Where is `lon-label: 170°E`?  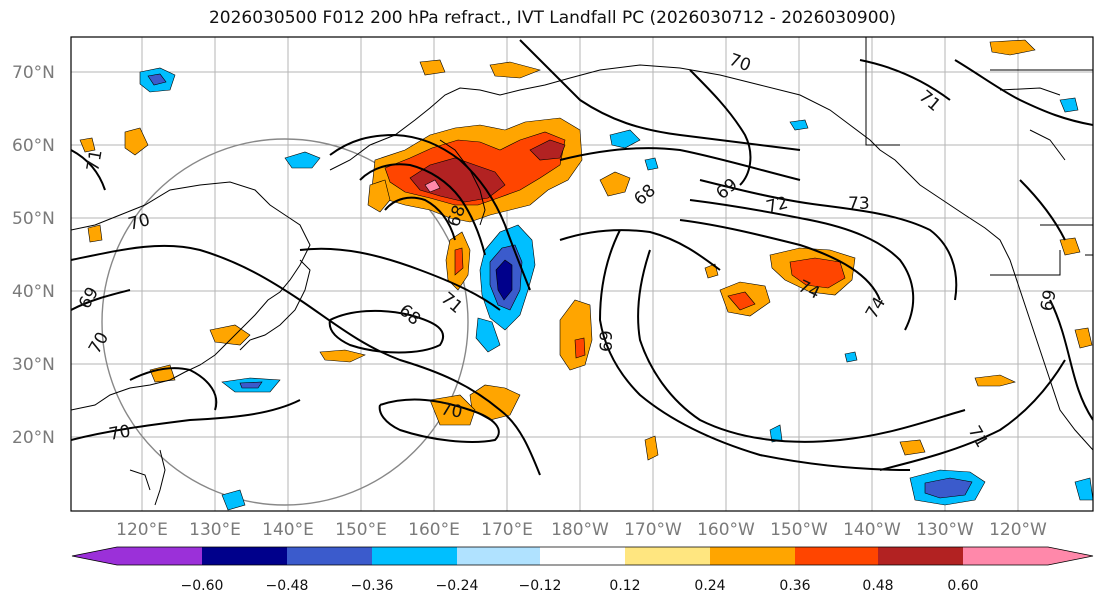
lon-label: 170°E is located at coordinates (507, 530).